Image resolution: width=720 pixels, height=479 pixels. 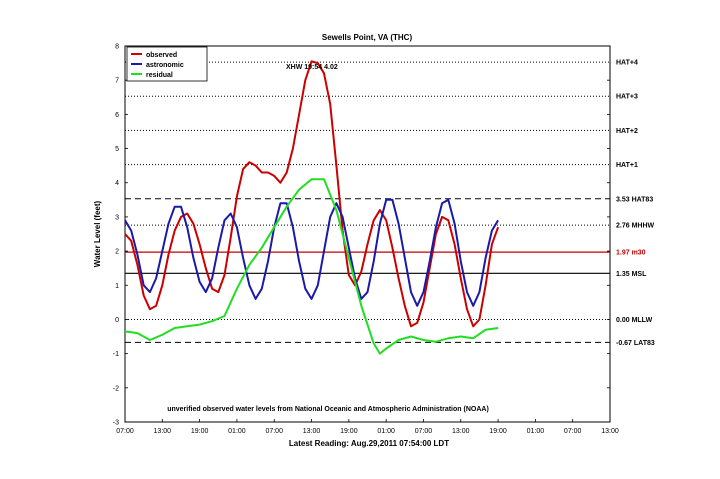 I want to click on y-tick-label: 7, so click(x=117, y=81).